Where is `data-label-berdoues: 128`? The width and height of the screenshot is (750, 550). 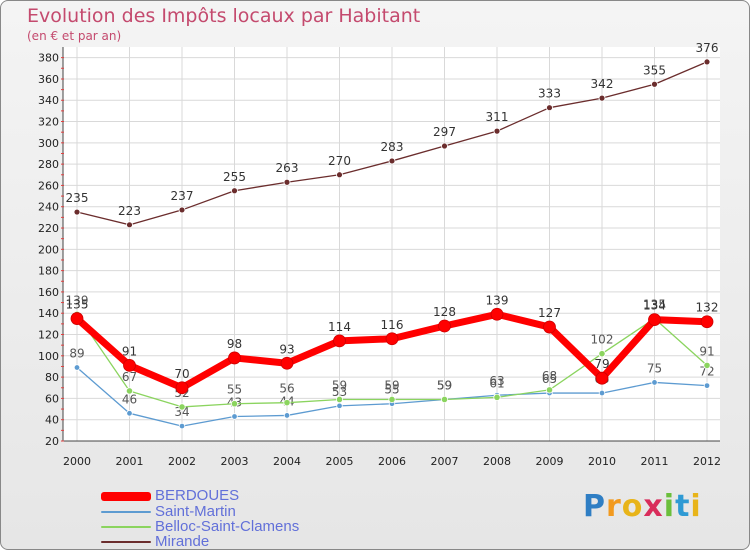
data-label-berdoues: 128 is located at coordinates (444, 312).